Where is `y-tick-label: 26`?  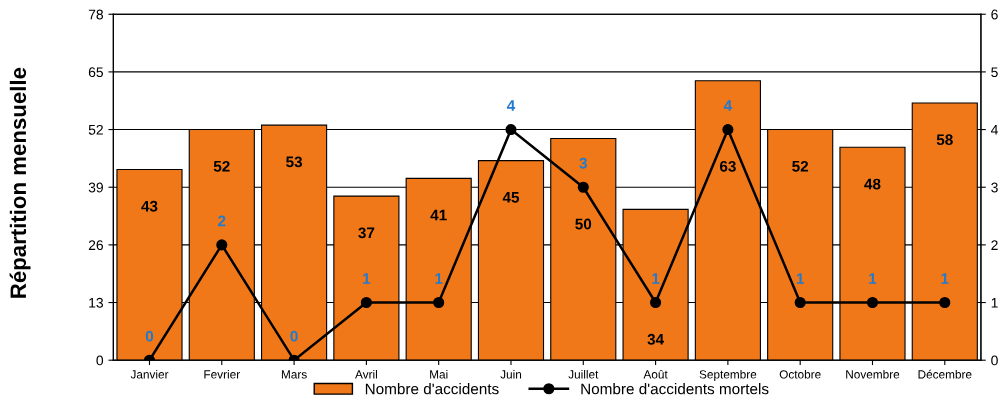
y-tick-label: 26 is located at coordinates (96, 245).